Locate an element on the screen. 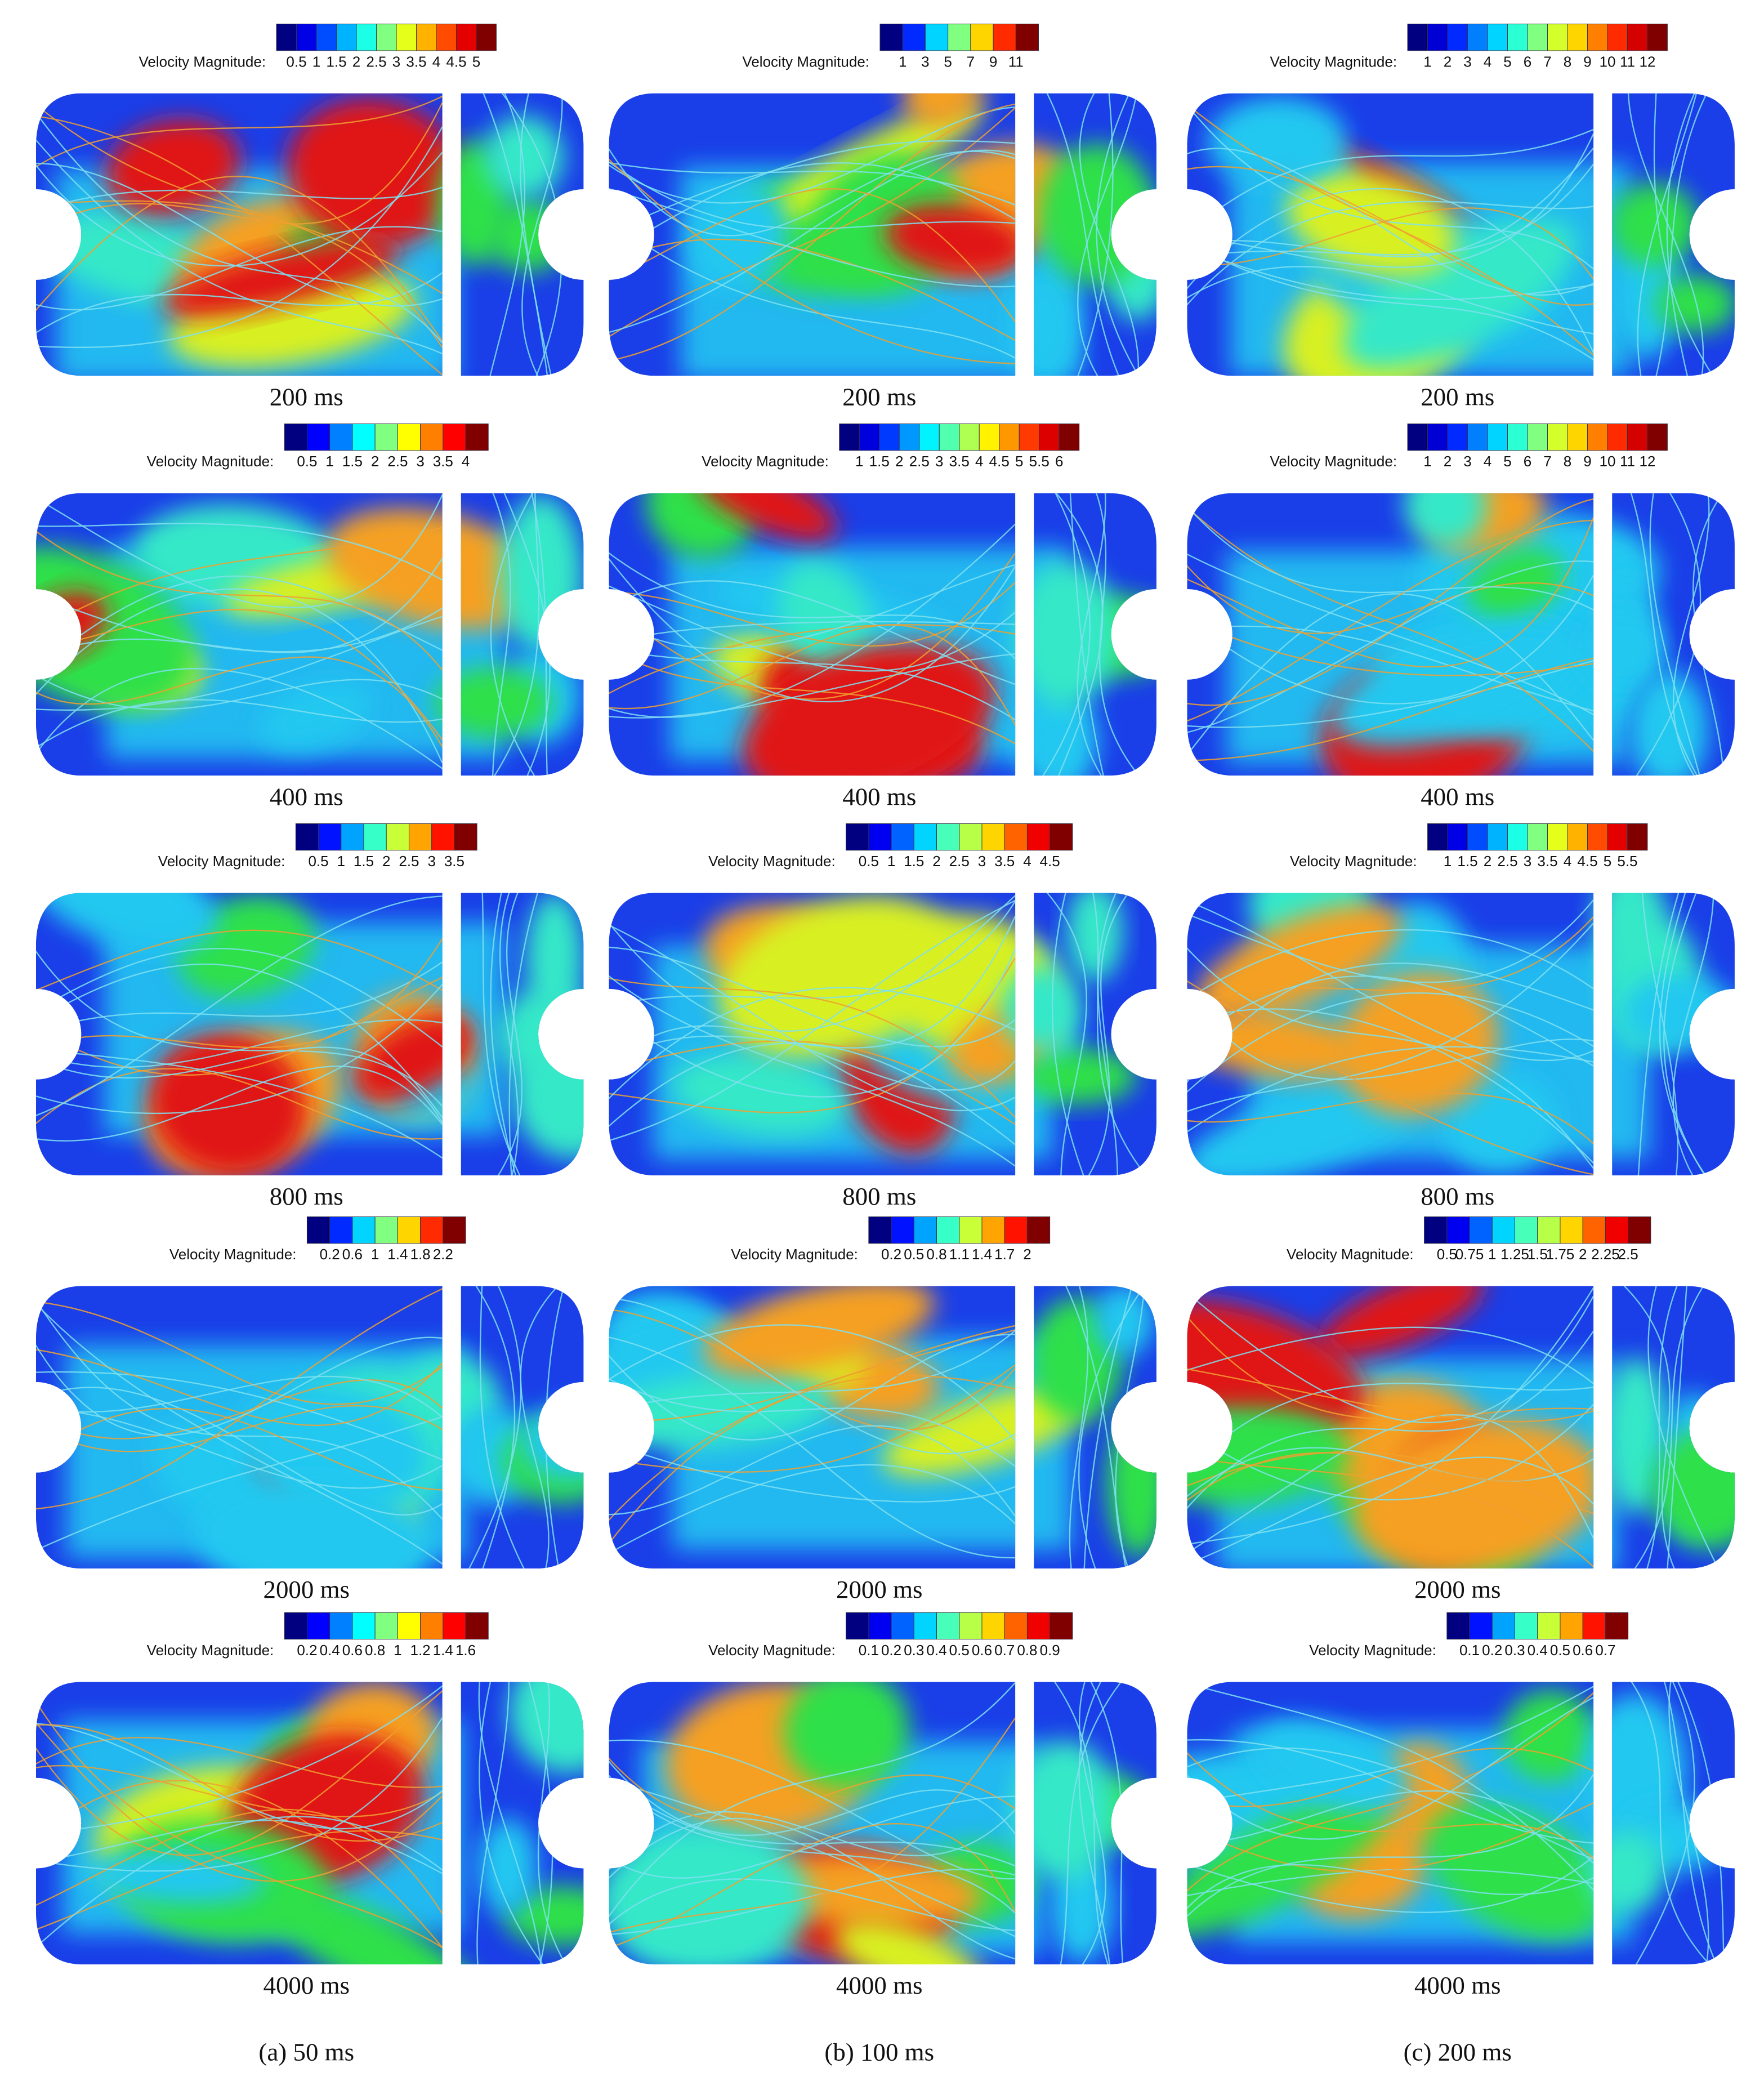 The image size is (1764, 2099). time-label: 4000 ms is located at coordinates (1458, 1985).